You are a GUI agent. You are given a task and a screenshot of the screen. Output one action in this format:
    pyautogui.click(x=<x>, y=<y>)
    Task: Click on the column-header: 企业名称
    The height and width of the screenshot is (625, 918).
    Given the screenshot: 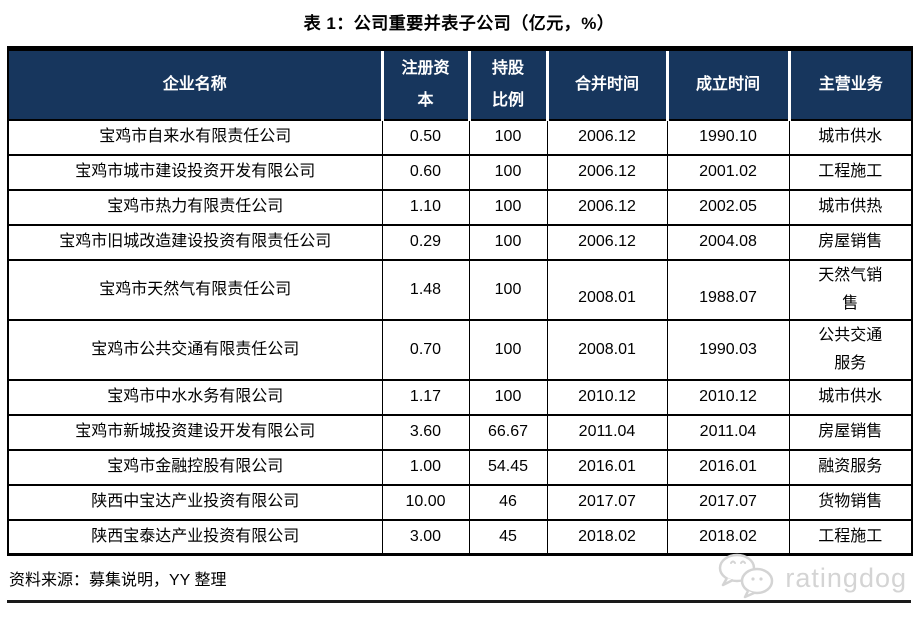 What is the action you would take?
    pyautogui.click(x=195, y=84)
    